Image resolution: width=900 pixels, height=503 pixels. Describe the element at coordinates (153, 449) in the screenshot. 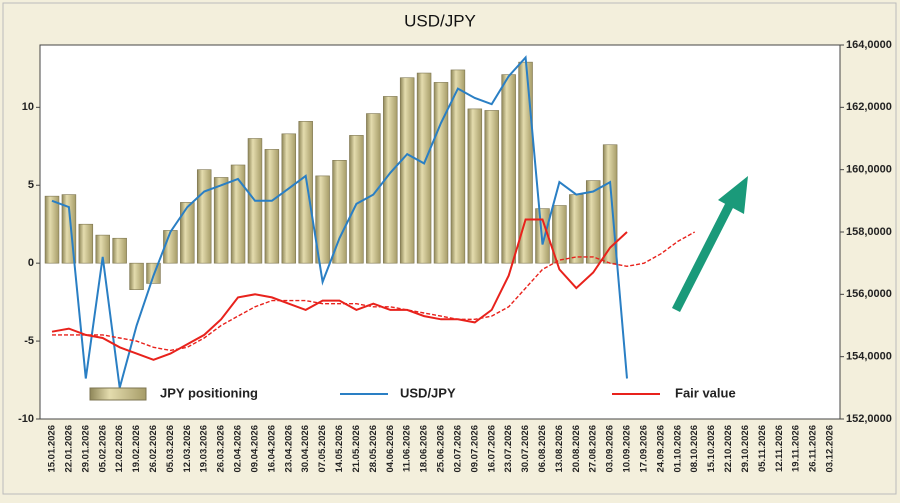

I see `x-tick-label: 26.02.2026` at that location.